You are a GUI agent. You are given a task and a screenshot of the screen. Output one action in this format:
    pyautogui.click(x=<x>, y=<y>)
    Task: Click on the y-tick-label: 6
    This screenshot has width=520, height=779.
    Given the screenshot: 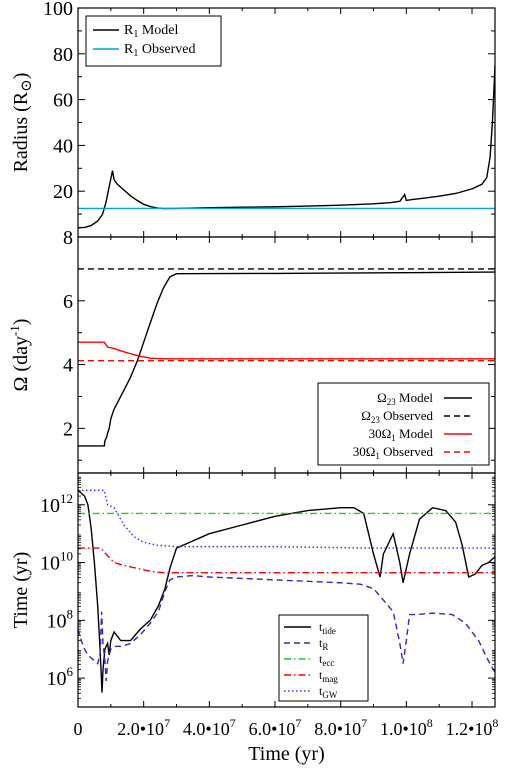 What is the action you would take?
    pyautogui.click(x=68, y=302)
    